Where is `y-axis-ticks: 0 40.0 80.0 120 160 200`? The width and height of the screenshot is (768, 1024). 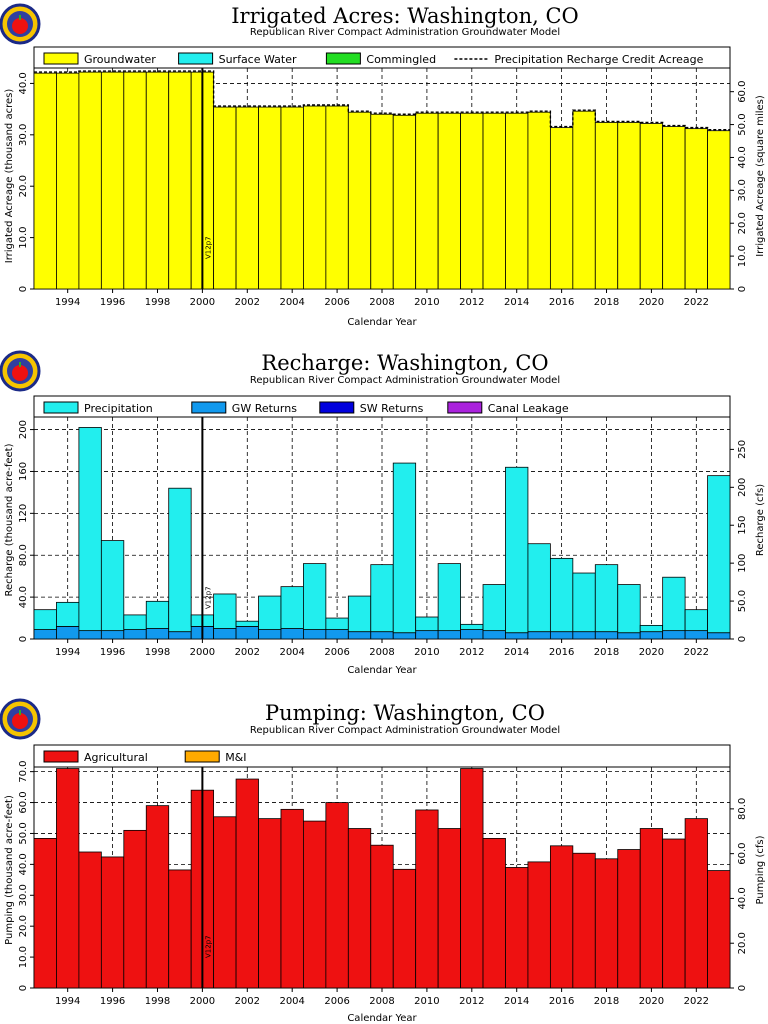
y-axis-ticks: 0 40.0 80.0 120 160 200 is located at coordinates (26, 531).